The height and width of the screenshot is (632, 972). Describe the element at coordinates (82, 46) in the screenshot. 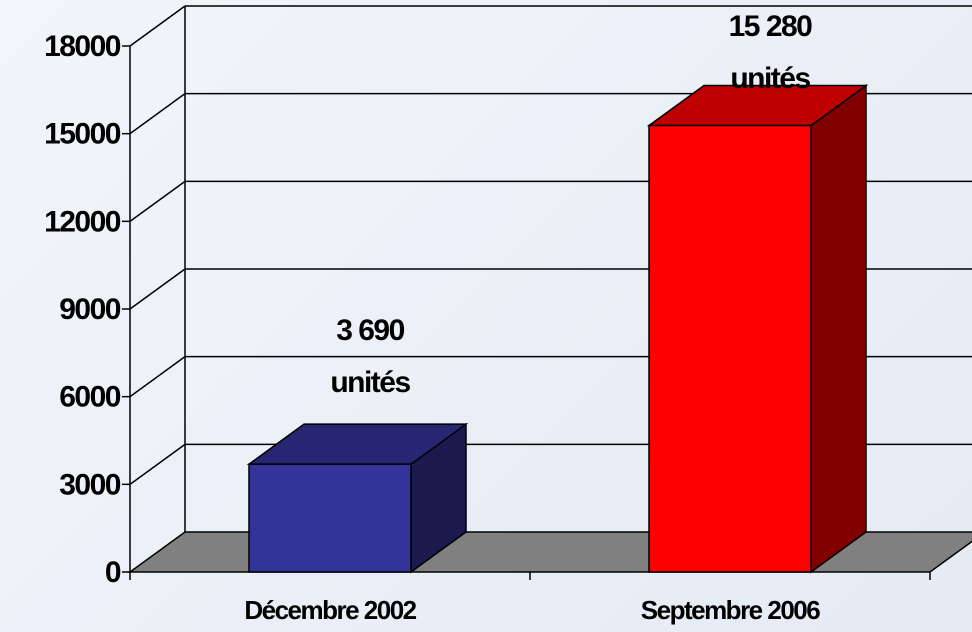

I see `y-tick-label: 18000` at that location.